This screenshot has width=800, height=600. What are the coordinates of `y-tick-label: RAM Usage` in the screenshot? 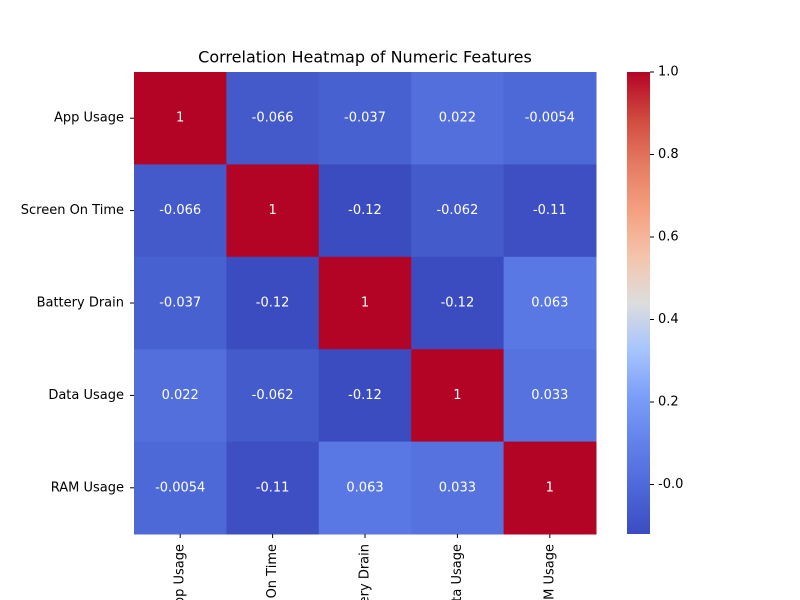 It's located at (87, 487).